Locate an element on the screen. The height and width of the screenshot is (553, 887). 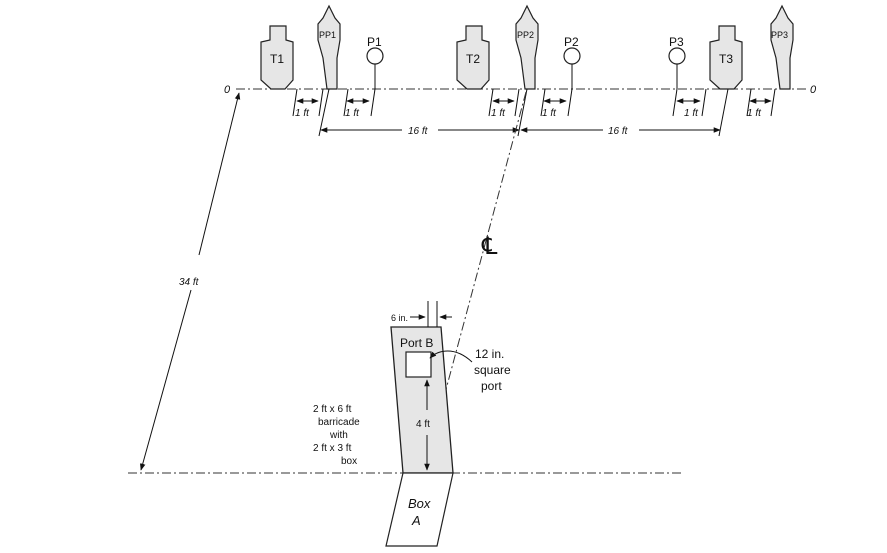
dim-1ft-a: 1 ft is located at coordinates (302, 113).